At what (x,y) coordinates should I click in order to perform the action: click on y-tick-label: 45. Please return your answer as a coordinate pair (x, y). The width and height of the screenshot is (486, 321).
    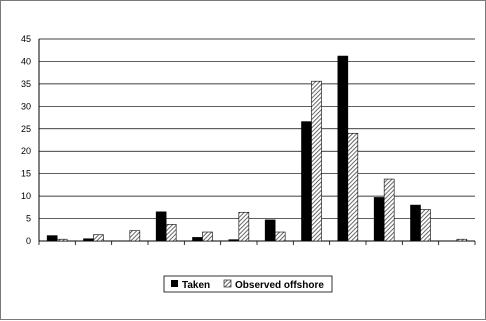
    Looking at the image, I should click on (26, 39).